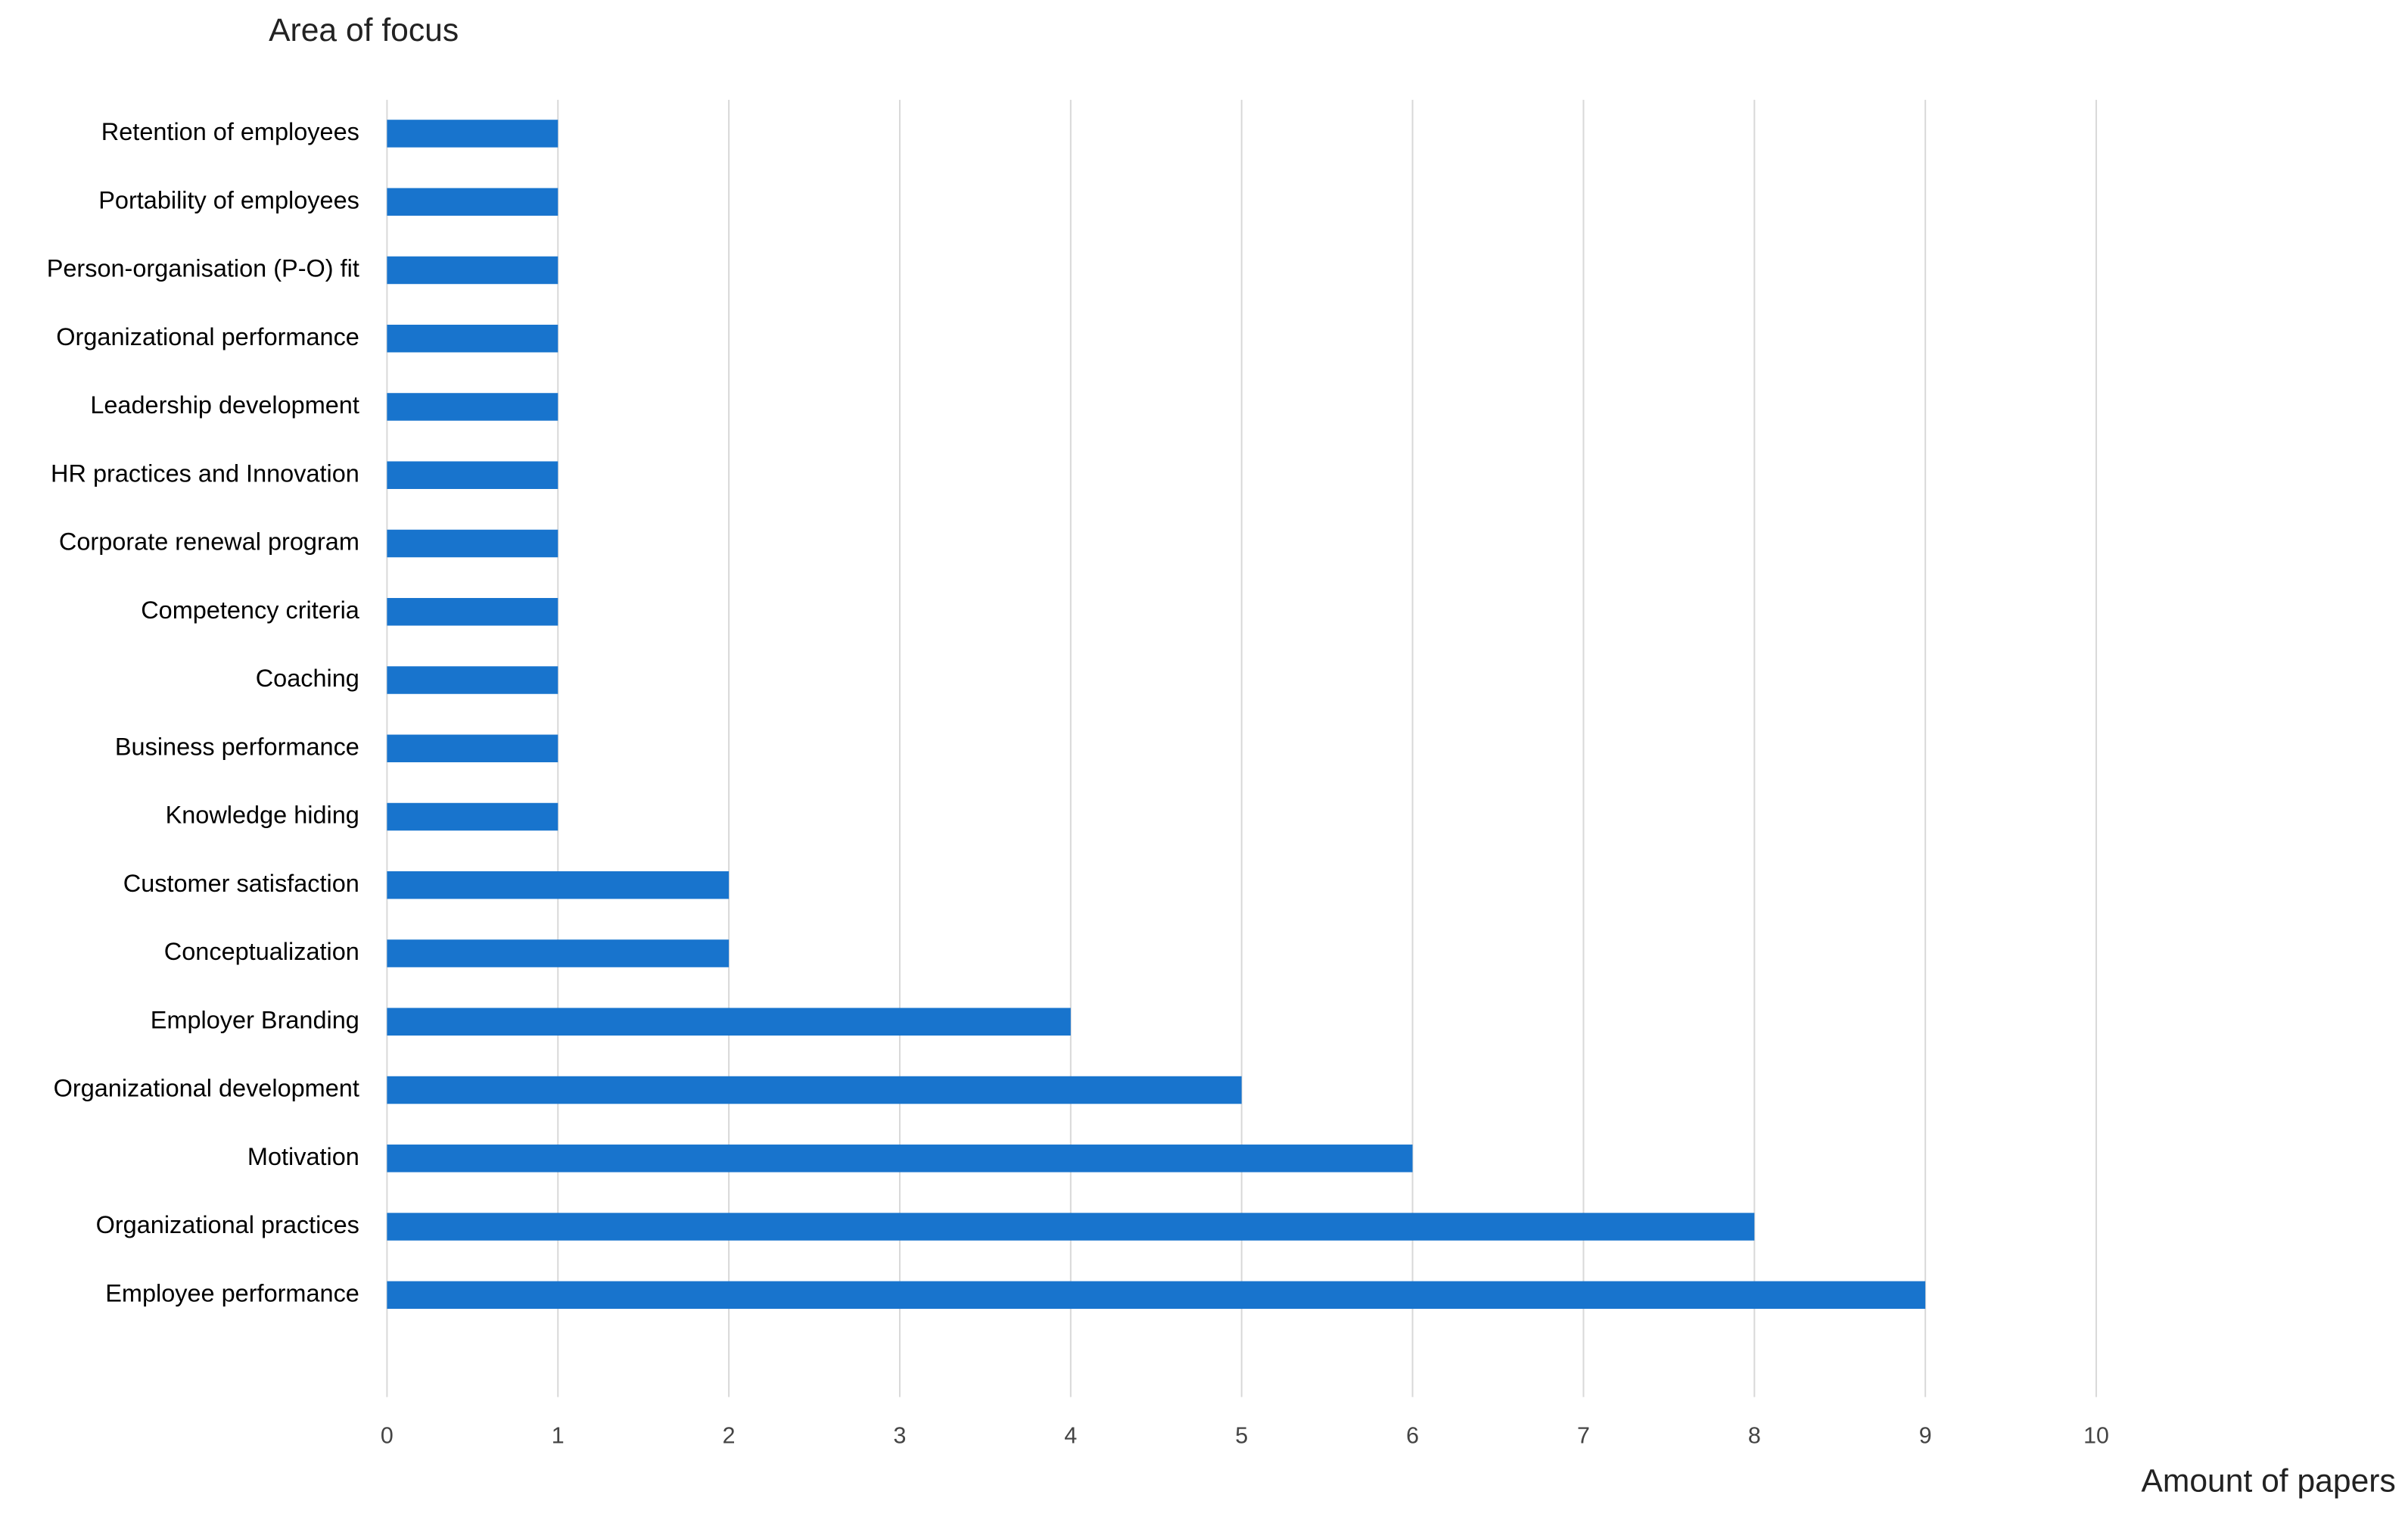 The image size is (2408, 1523). I want to click on y-tick-label: Conceptualization, so click(261, 952).